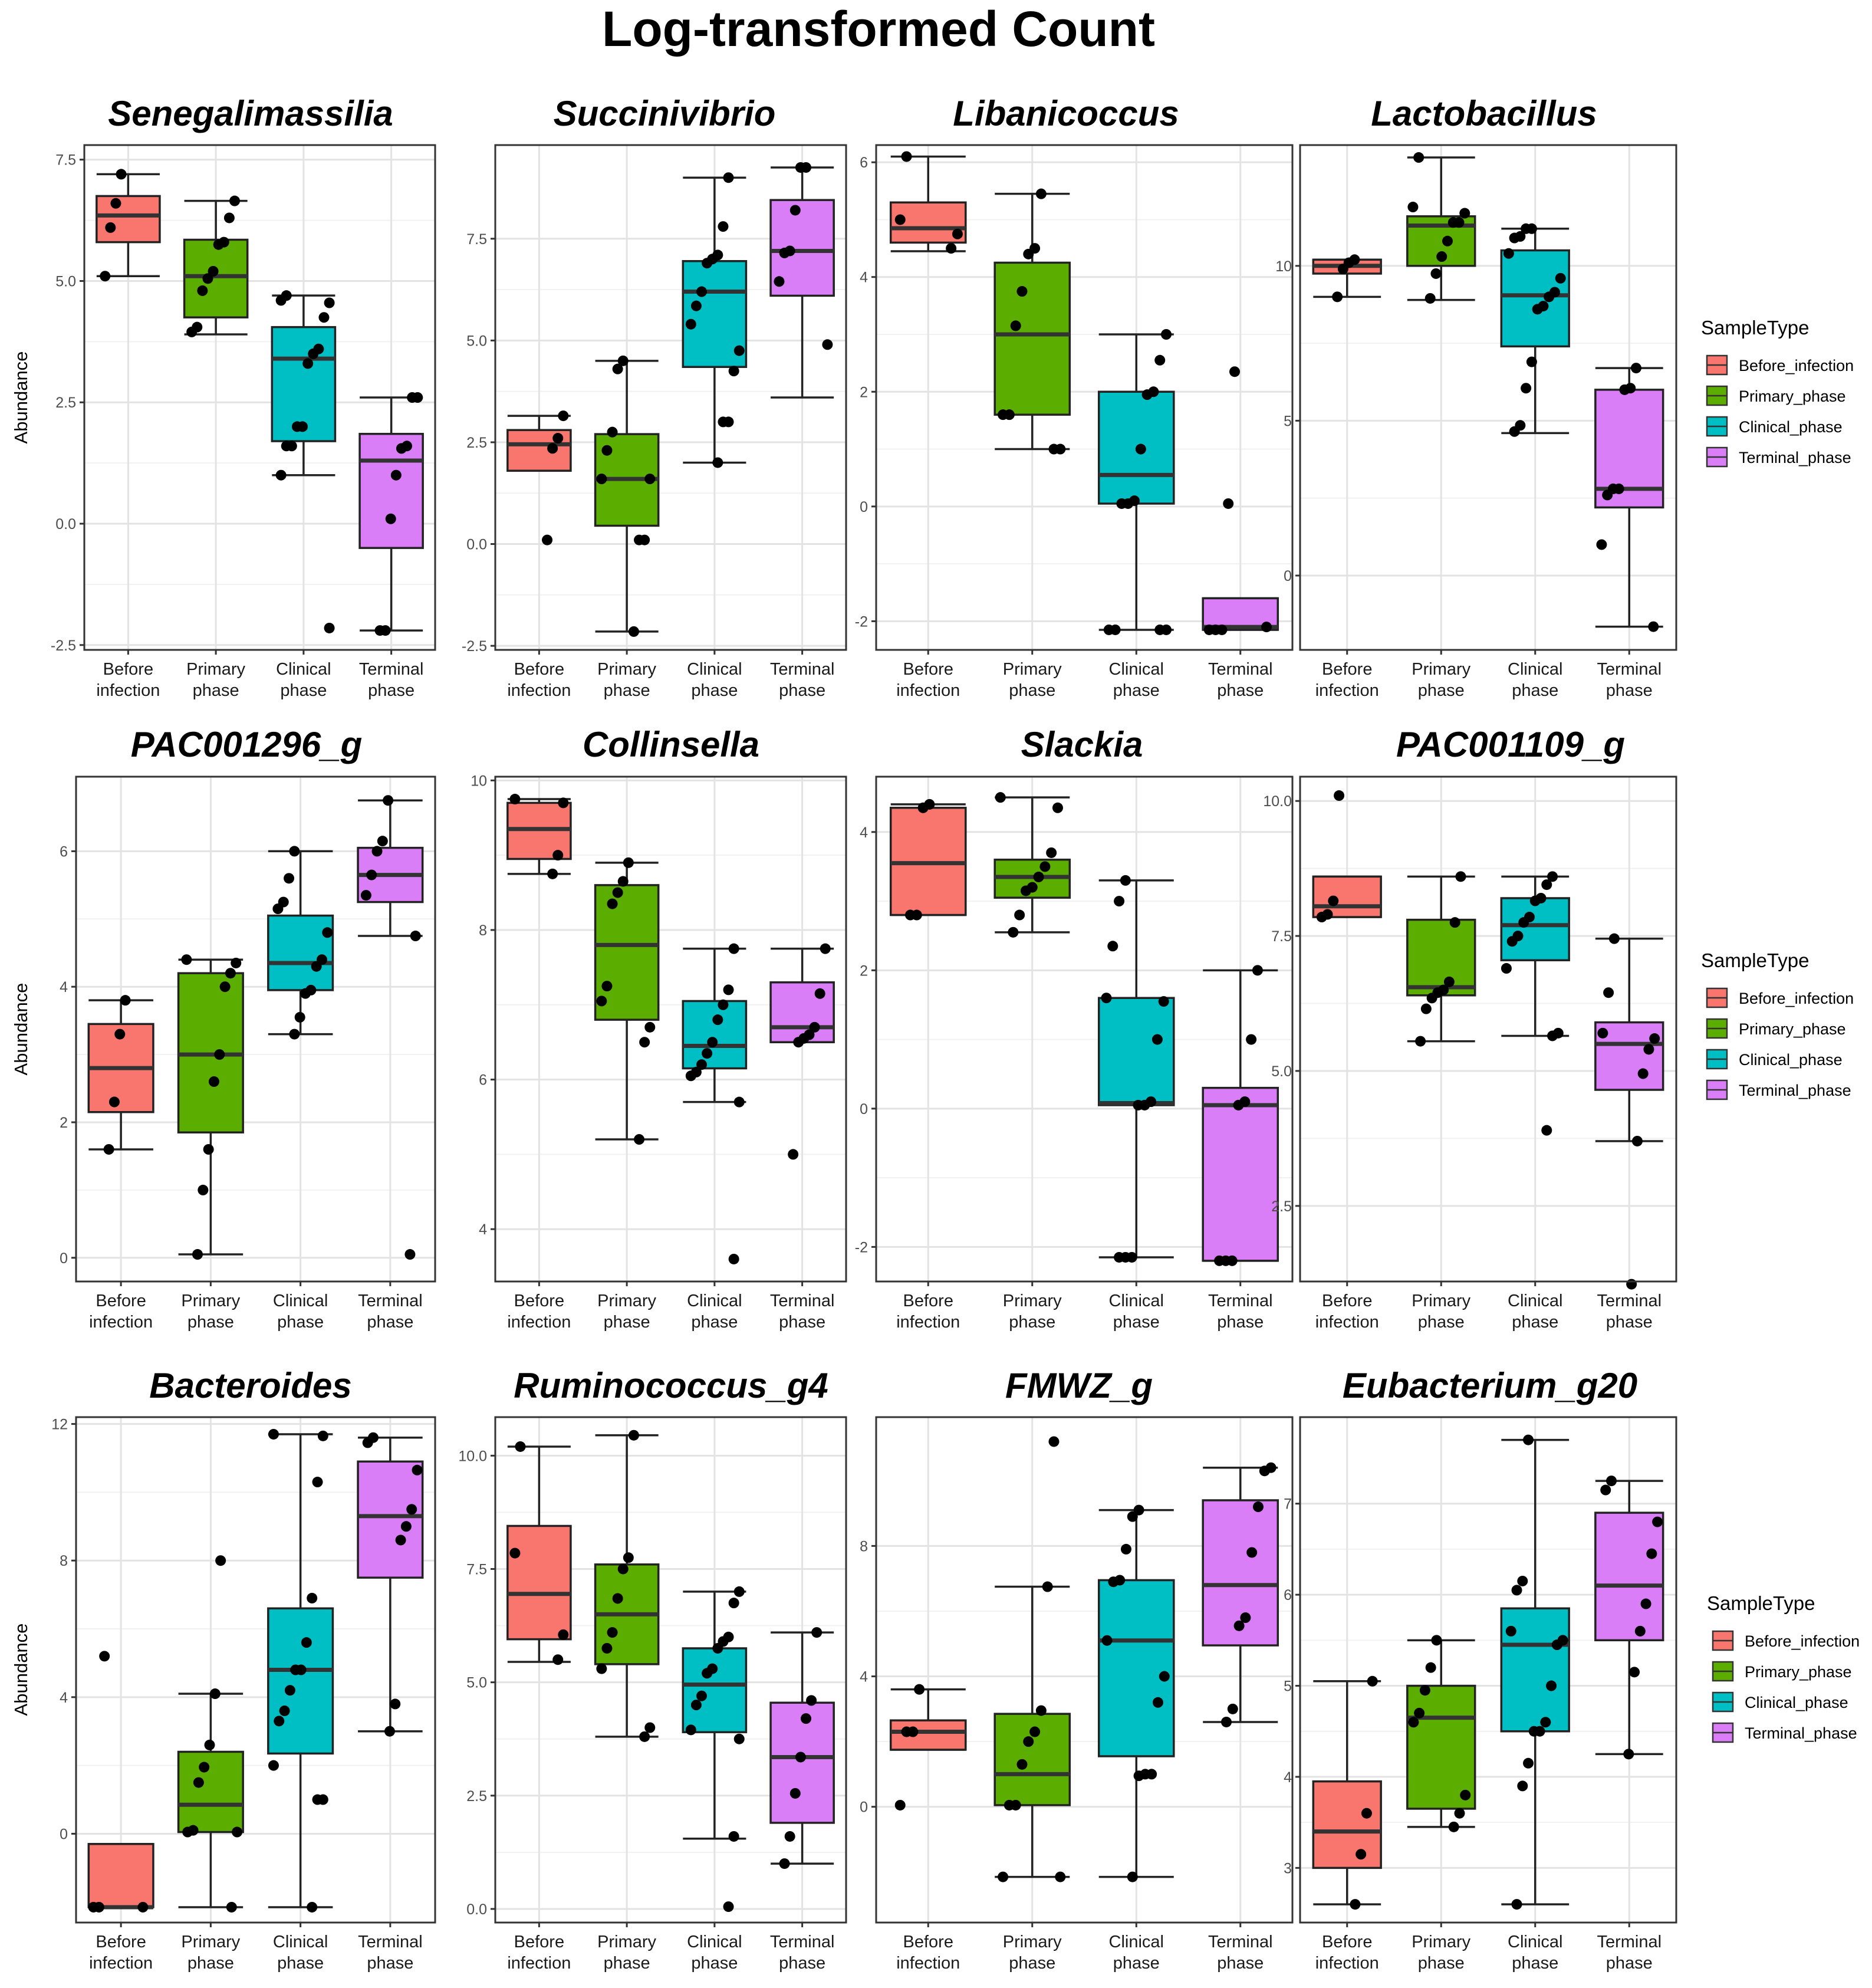 This screenshot has width=1872, height=1988. Describe the element at coordinates (1082, 744) in the screenshot. I see `panel-title: Slackia` at that location.